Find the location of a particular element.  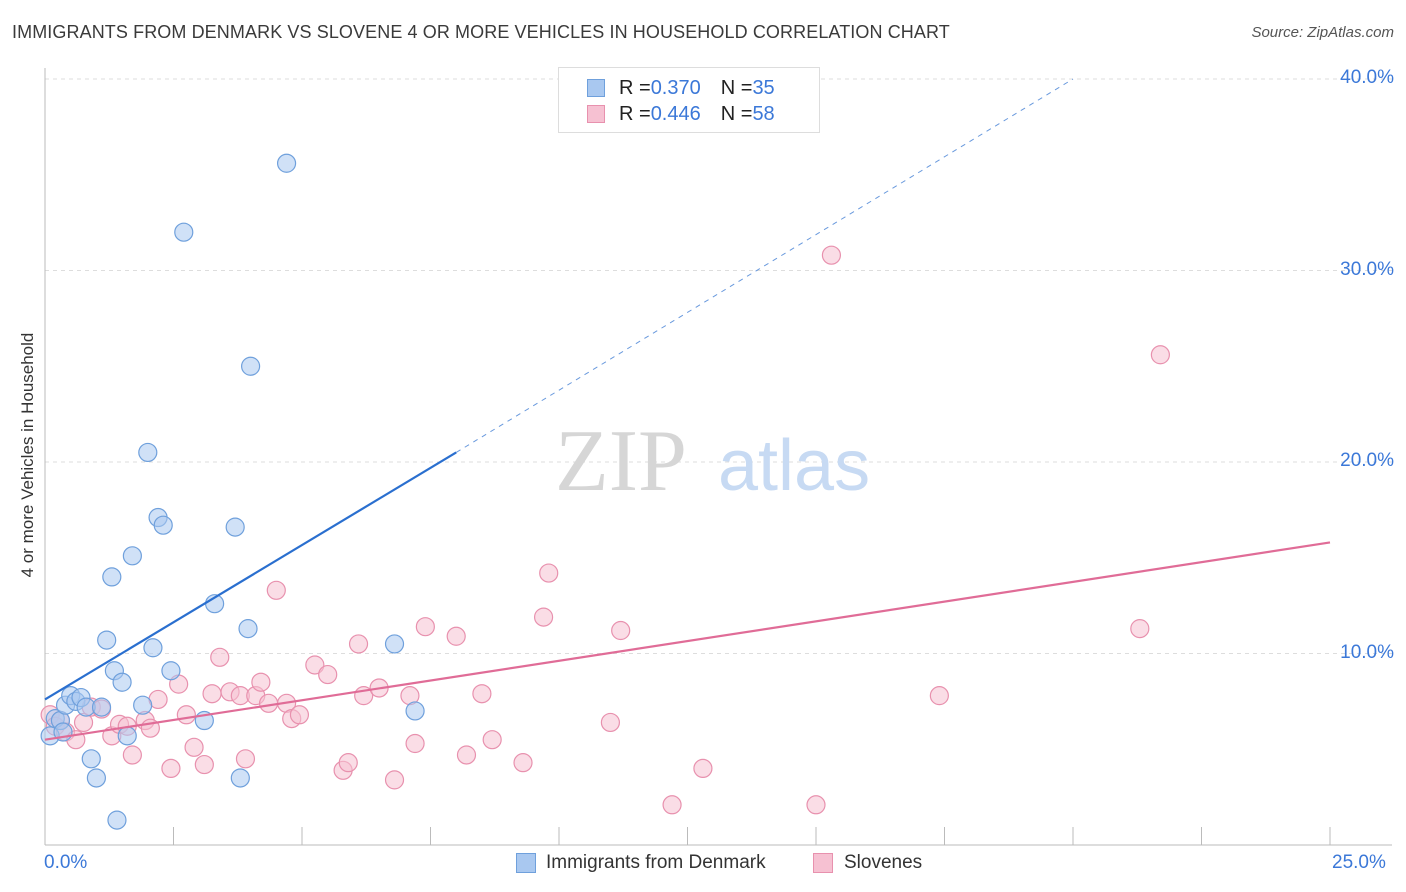

r-value: 0.370 is located at coordinates (675, 87).